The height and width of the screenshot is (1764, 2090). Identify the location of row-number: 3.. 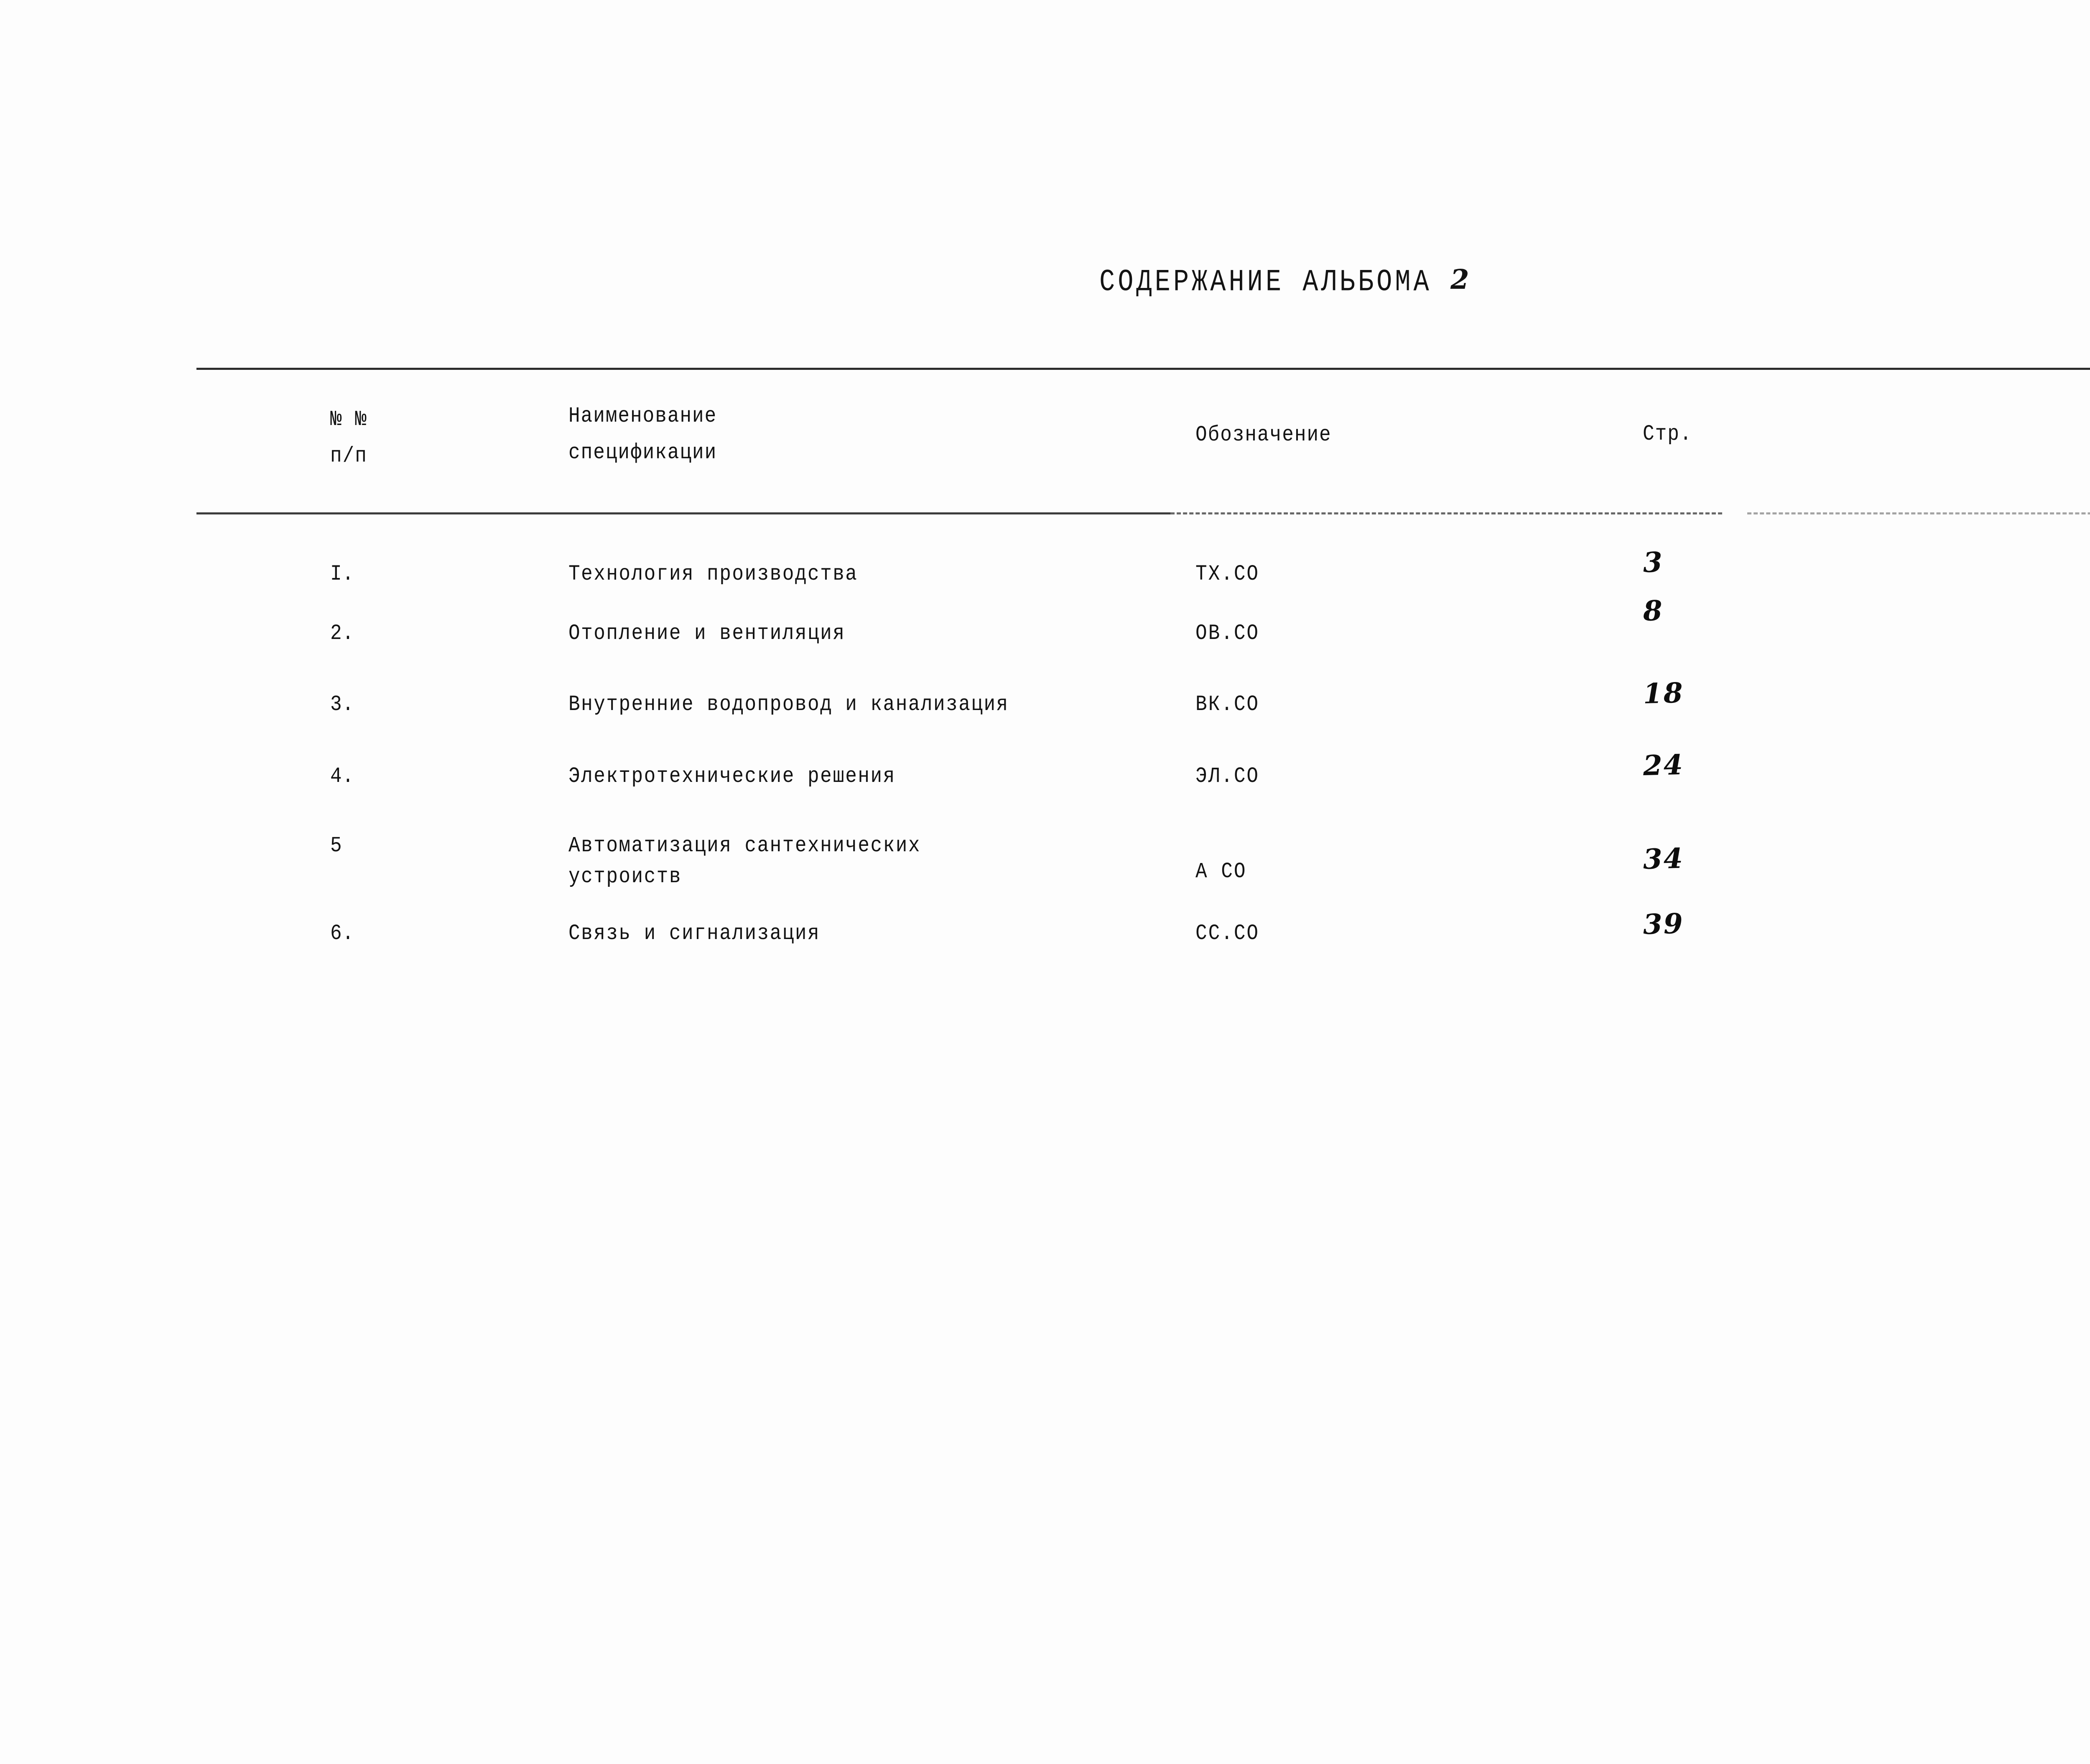
(342, 704).